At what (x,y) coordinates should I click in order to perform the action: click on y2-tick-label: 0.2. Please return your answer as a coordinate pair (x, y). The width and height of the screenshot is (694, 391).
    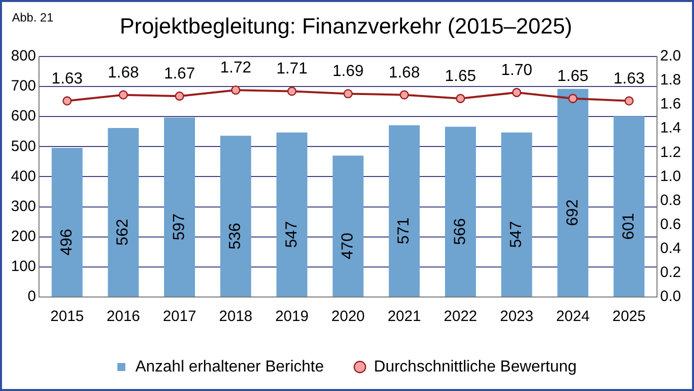
    Looking at the image, I should click on (671, 273).